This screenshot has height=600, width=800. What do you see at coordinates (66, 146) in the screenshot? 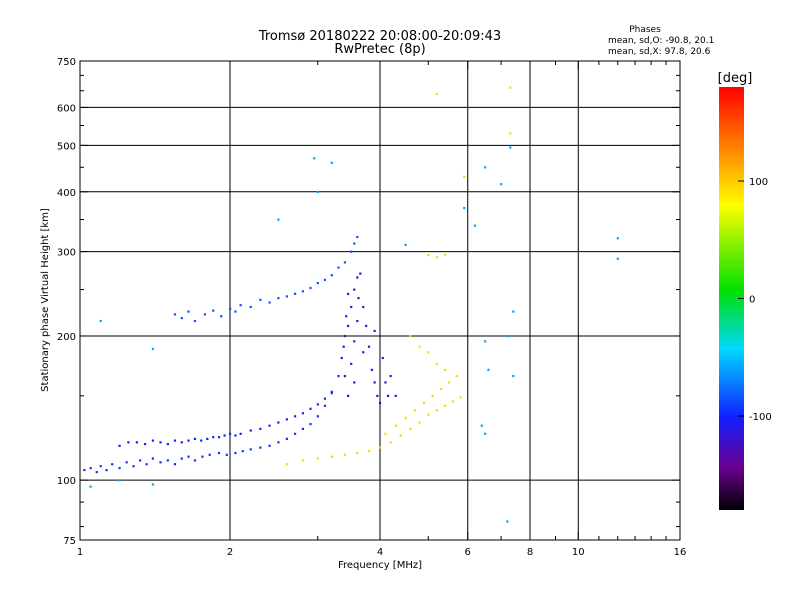
I see `y-tick-label-5: 500` at bounding box center [66, 146].